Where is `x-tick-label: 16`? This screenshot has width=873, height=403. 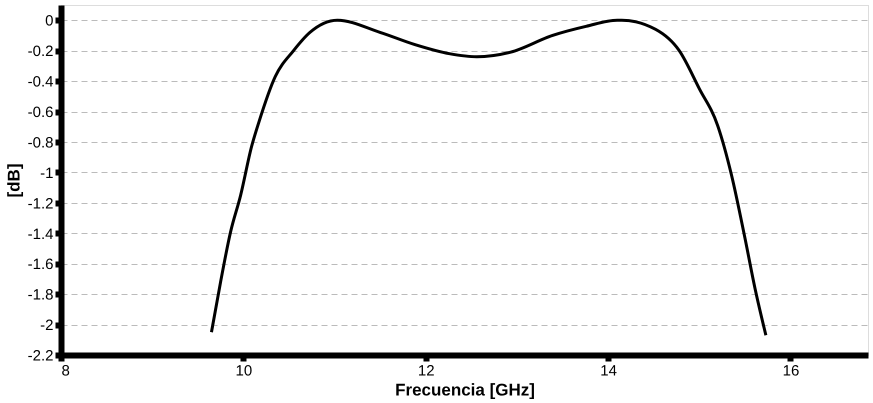 x-tick-label: 16 is located at coordinates (791, 371).